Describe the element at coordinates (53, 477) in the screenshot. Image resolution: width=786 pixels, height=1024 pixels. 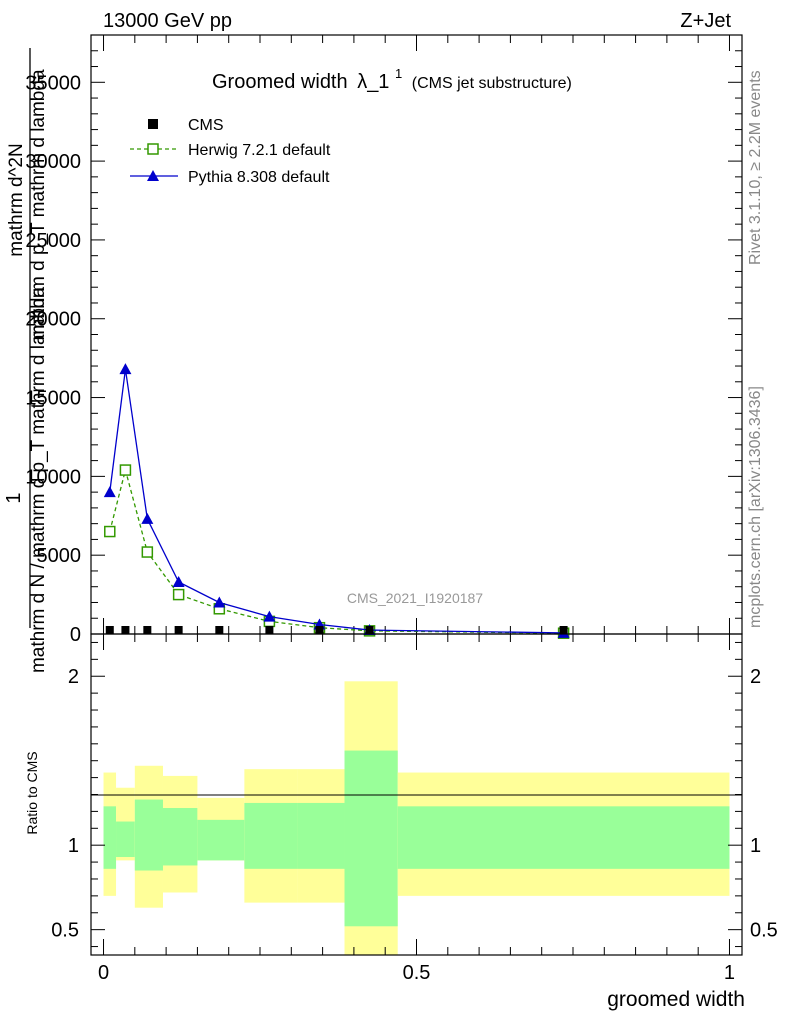
I see `main-y-tick-label: 10000` at that location.